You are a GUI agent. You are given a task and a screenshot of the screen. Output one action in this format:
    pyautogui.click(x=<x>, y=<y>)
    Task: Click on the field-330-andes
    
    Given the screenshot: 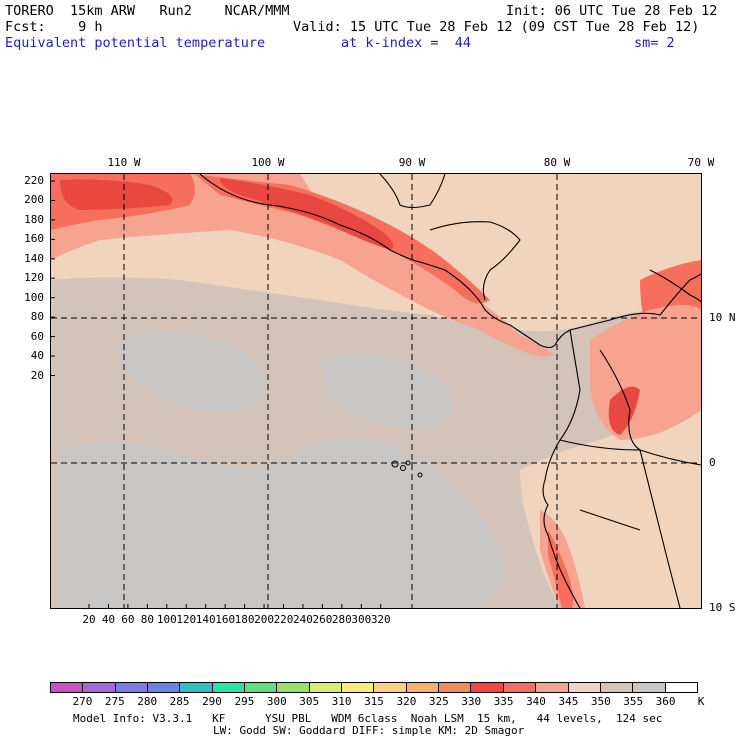 What is the action you would take?
    pyautogui.click(x=624, y=410)
    